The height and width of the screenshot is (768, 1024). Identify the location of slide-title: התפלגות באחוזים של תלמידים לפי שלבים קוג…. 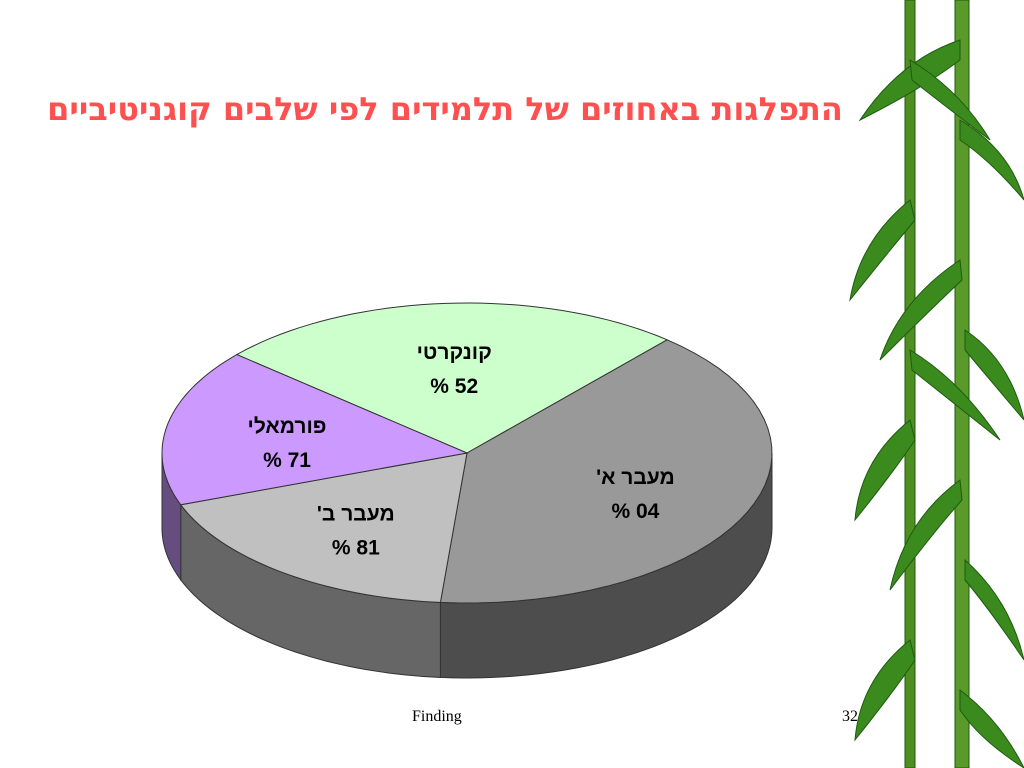
(445, 109).